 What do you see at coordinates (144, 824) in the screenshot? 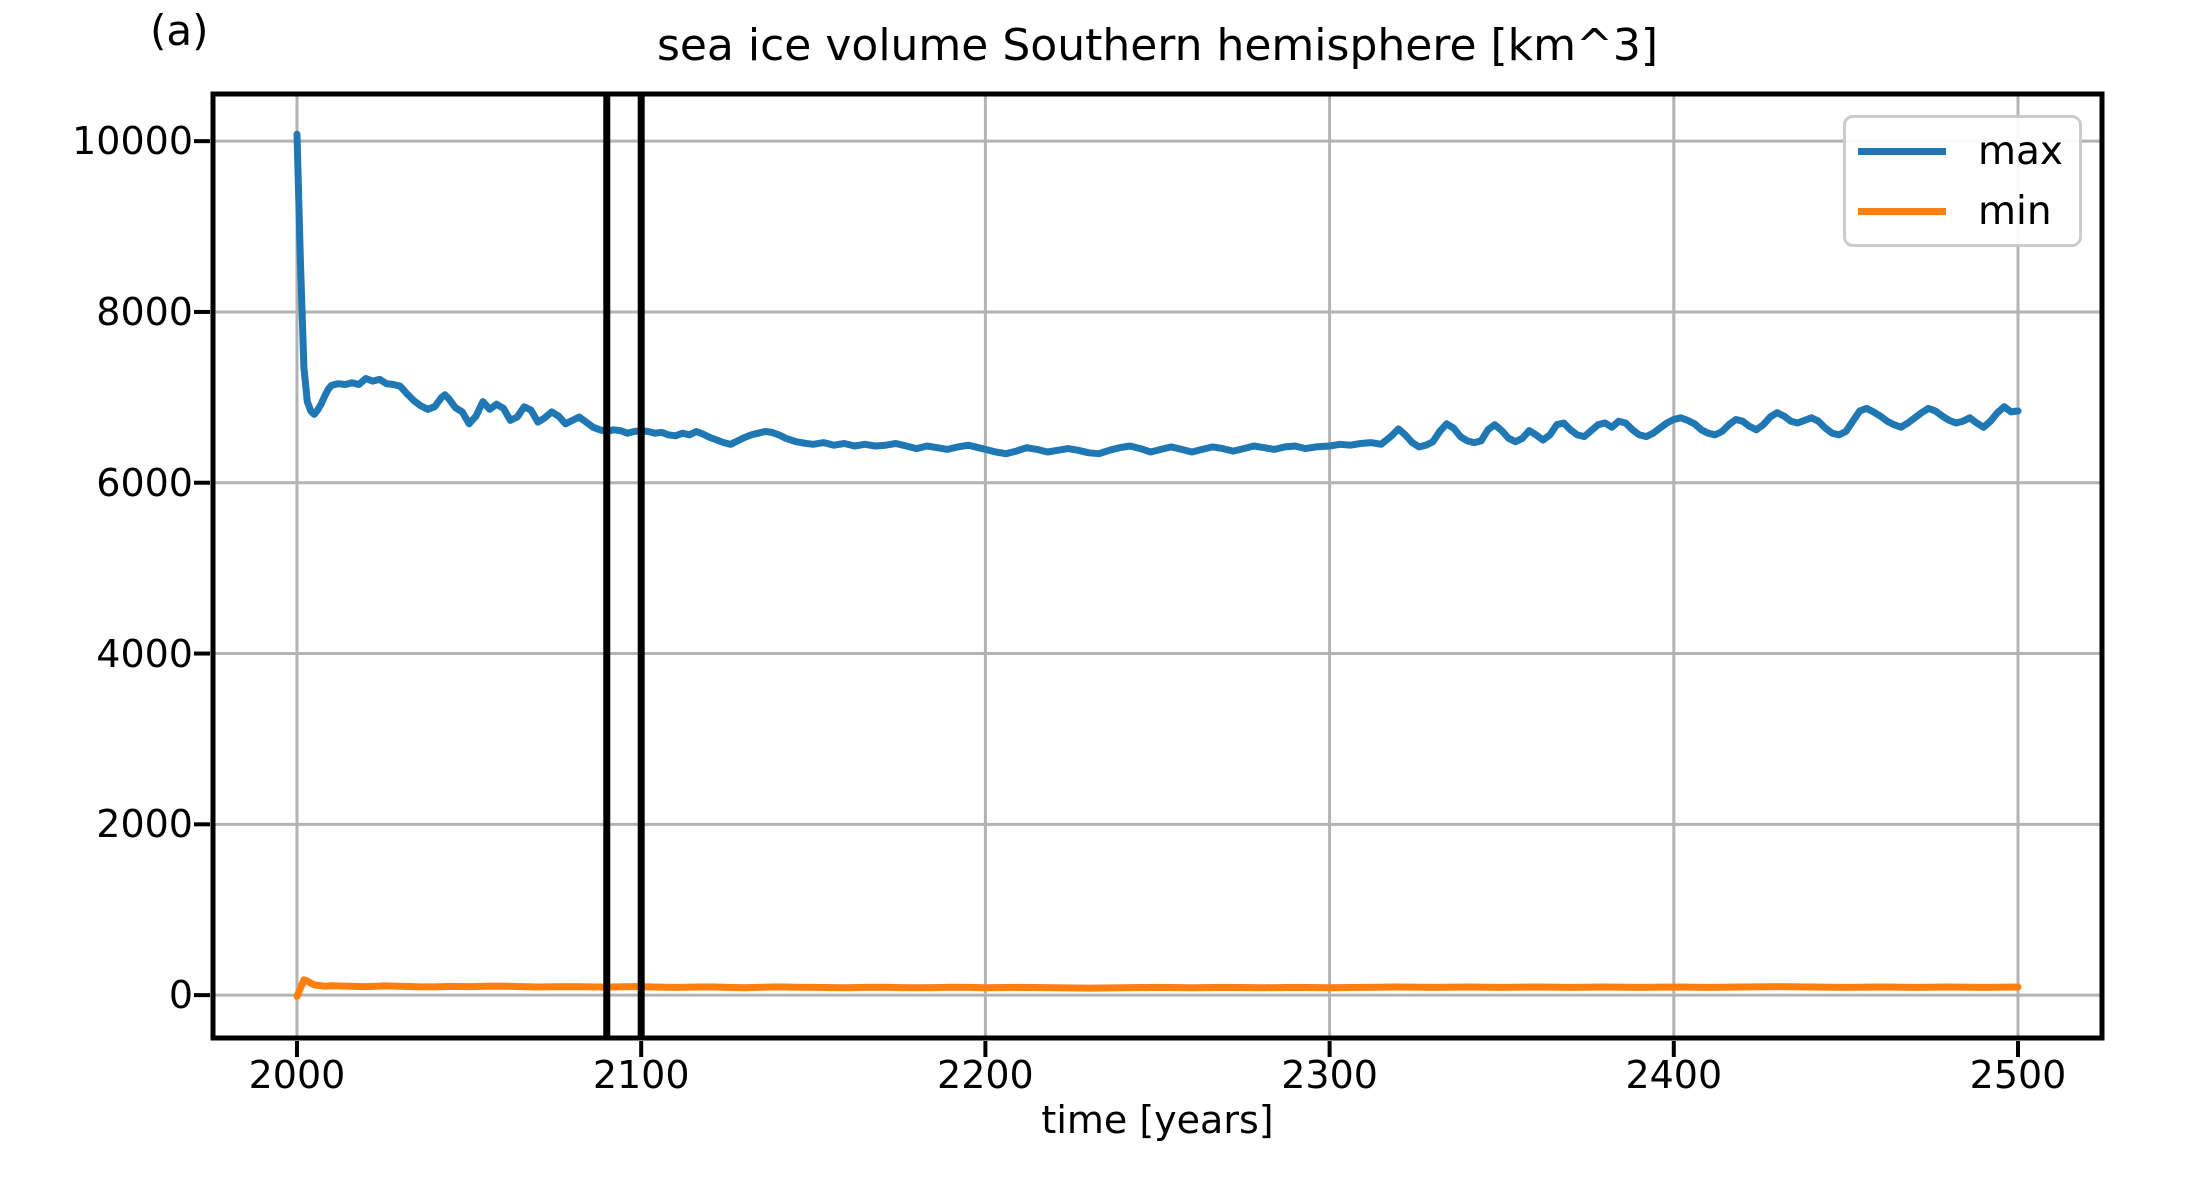
I see `y-tick-label: 2000` at bounding box center [144, 824].